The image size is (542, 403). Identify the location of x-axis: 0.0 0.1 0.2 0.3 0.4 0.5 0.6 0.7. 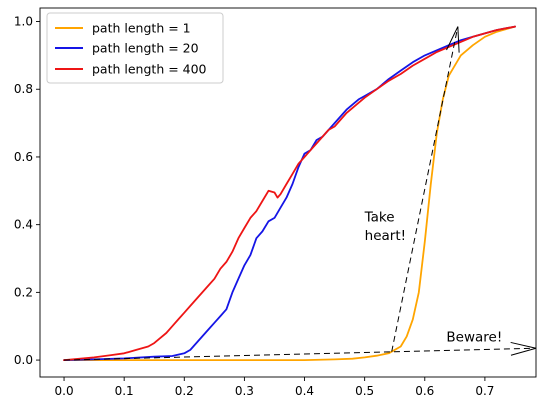
(274, 387).